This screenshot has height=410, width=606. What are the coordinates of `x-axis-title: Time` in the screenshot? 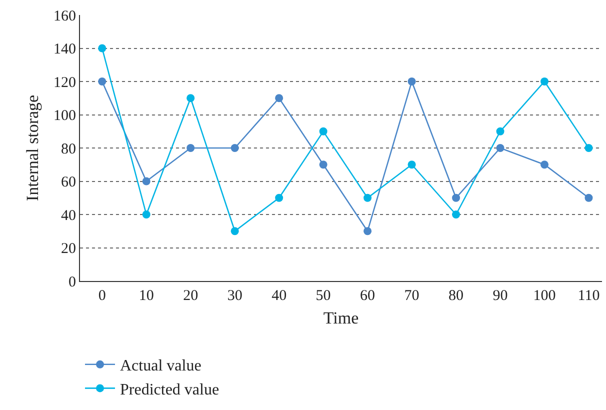 It's located at (341, 318).